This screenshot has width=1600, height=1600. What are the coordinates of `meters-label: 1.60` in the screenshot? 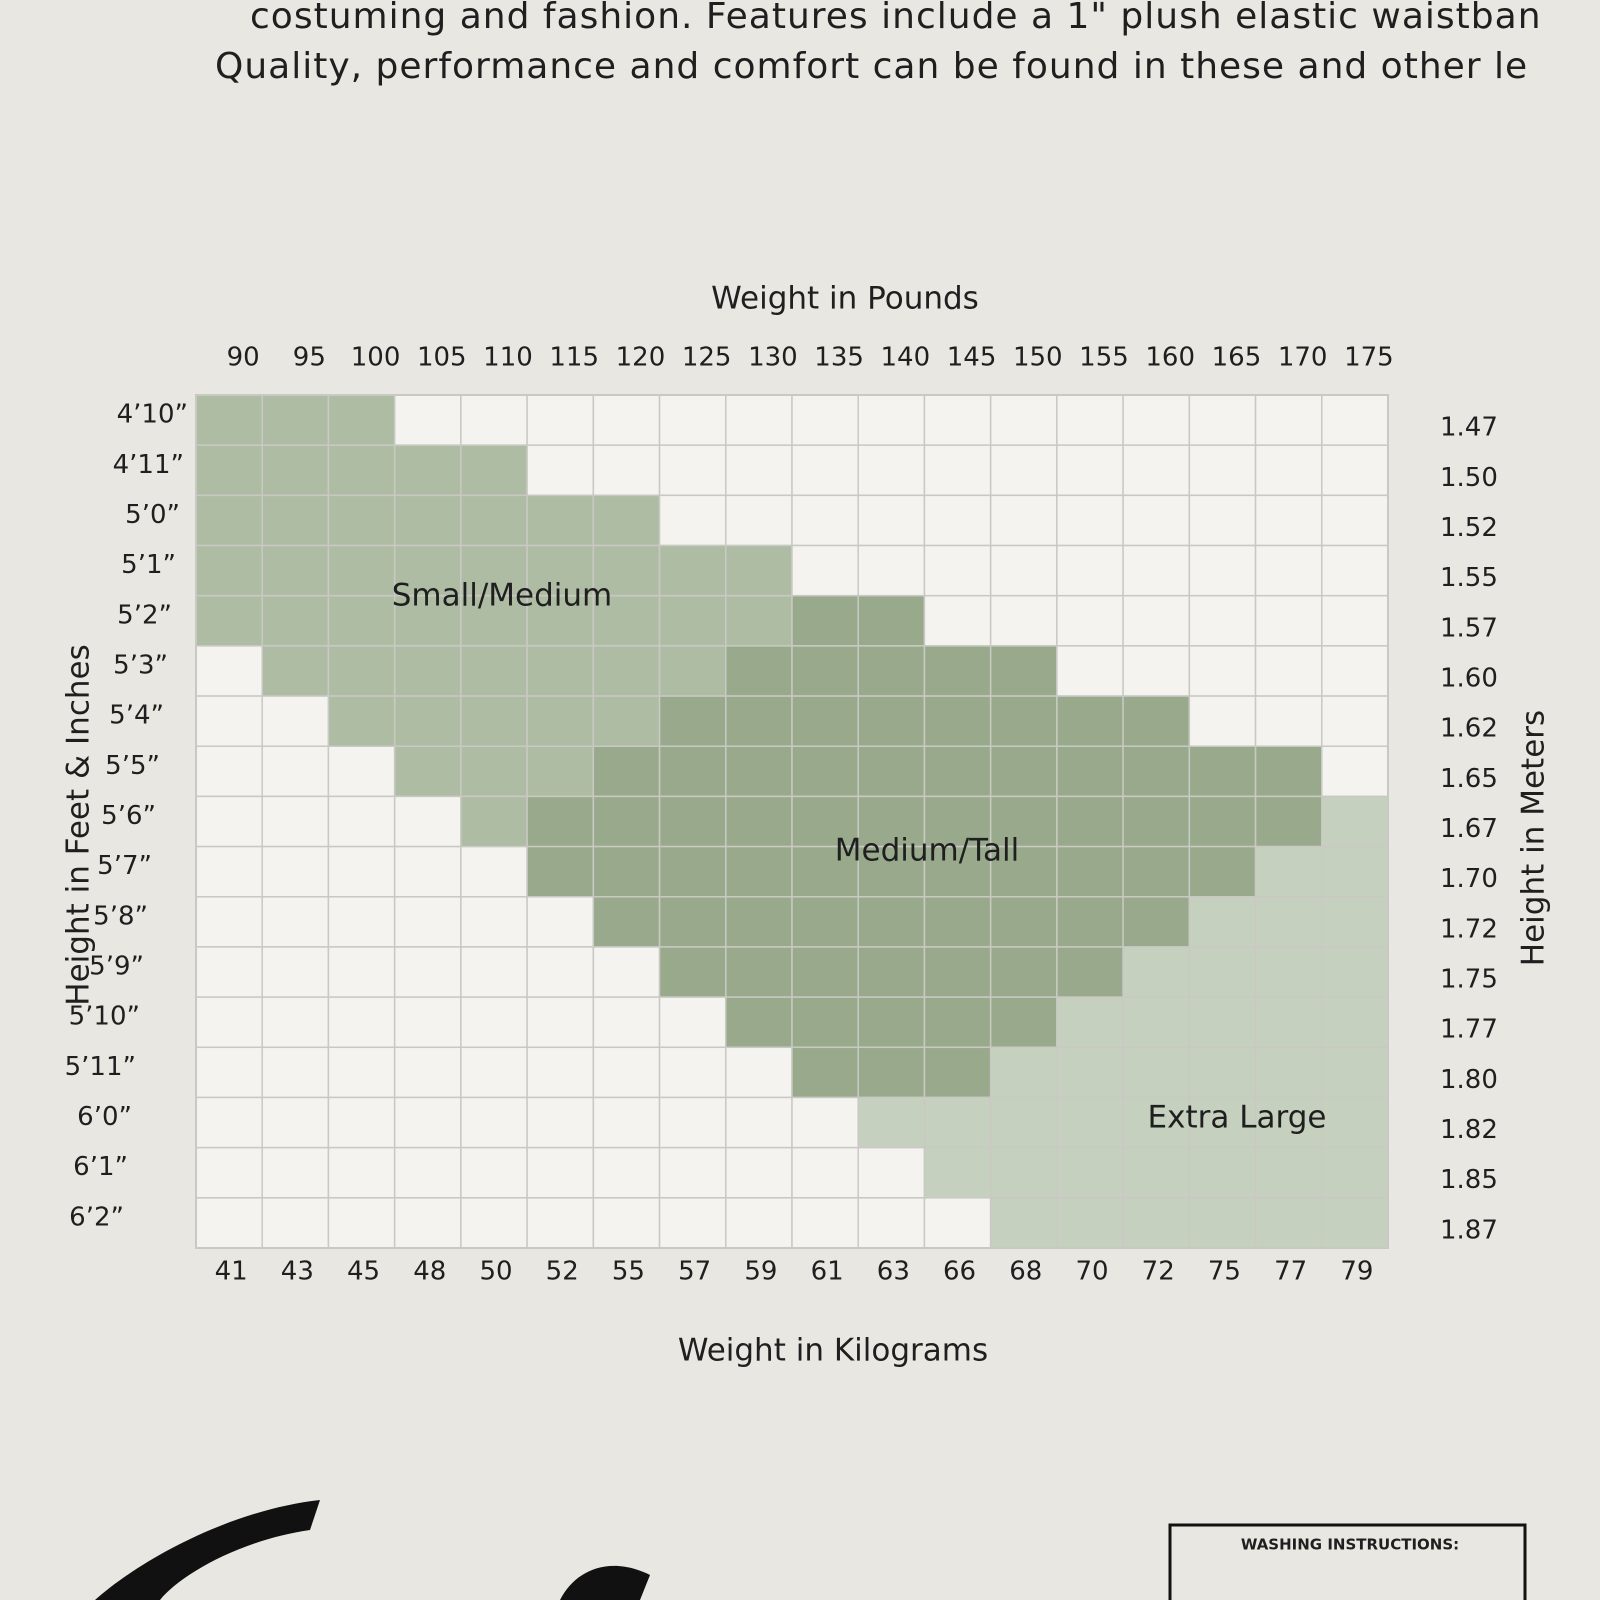 It's located at (1469, 678).